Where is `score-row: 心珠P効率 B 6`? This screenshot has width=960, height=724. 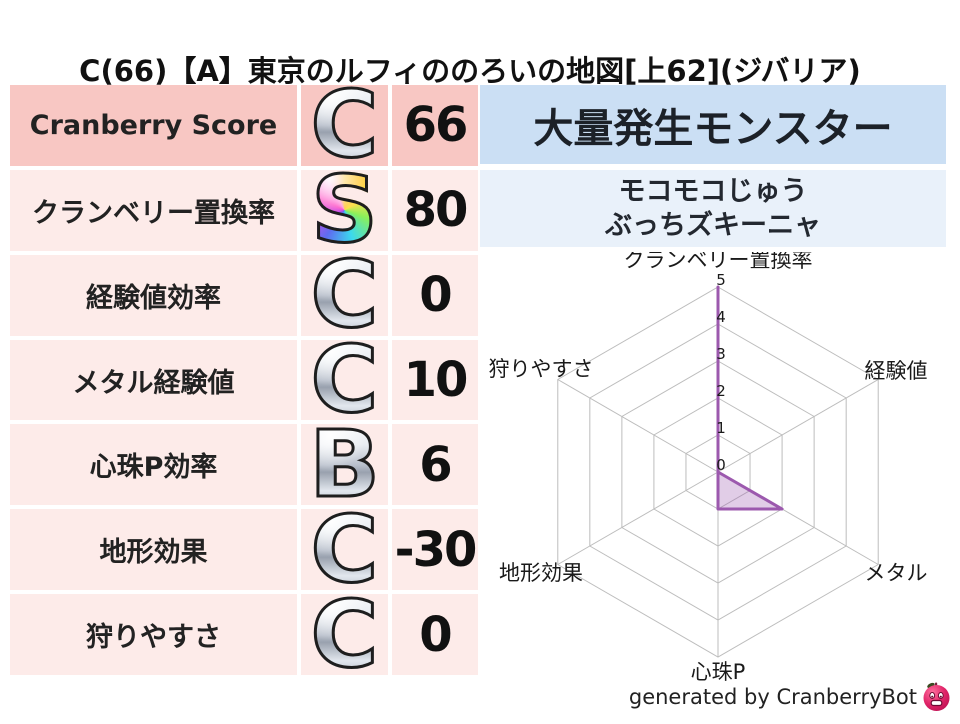 score-row: 心珠P効率 B 6 is located at coordinates (244, 464).